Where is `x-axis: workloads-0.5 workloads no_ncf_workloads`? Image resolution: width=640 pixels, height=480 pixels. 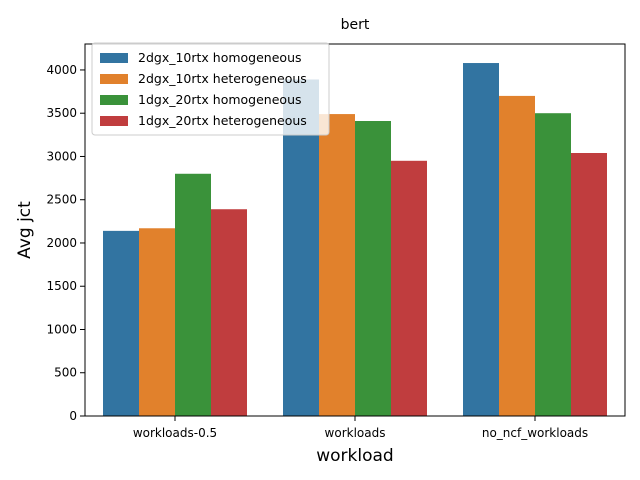
x-axis: workloads-0.5 workloads no_ncf_workloads is located at coordinates (360, 428).